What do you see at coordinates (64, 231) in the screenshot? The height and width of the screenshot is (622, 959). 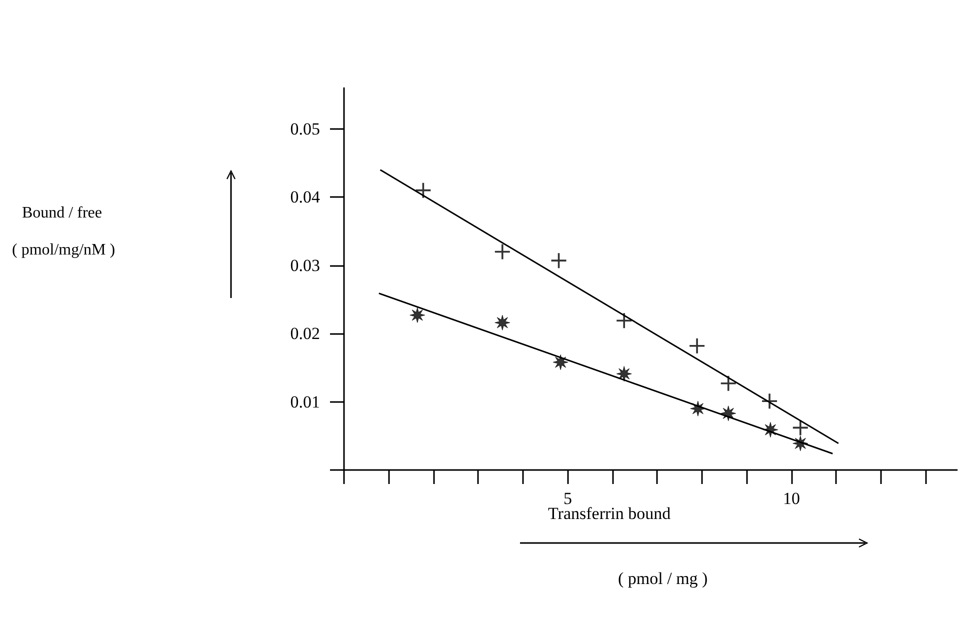 I see `text: Bound / free ( pmol/mg/nM )` at bounding box center [64, 231].